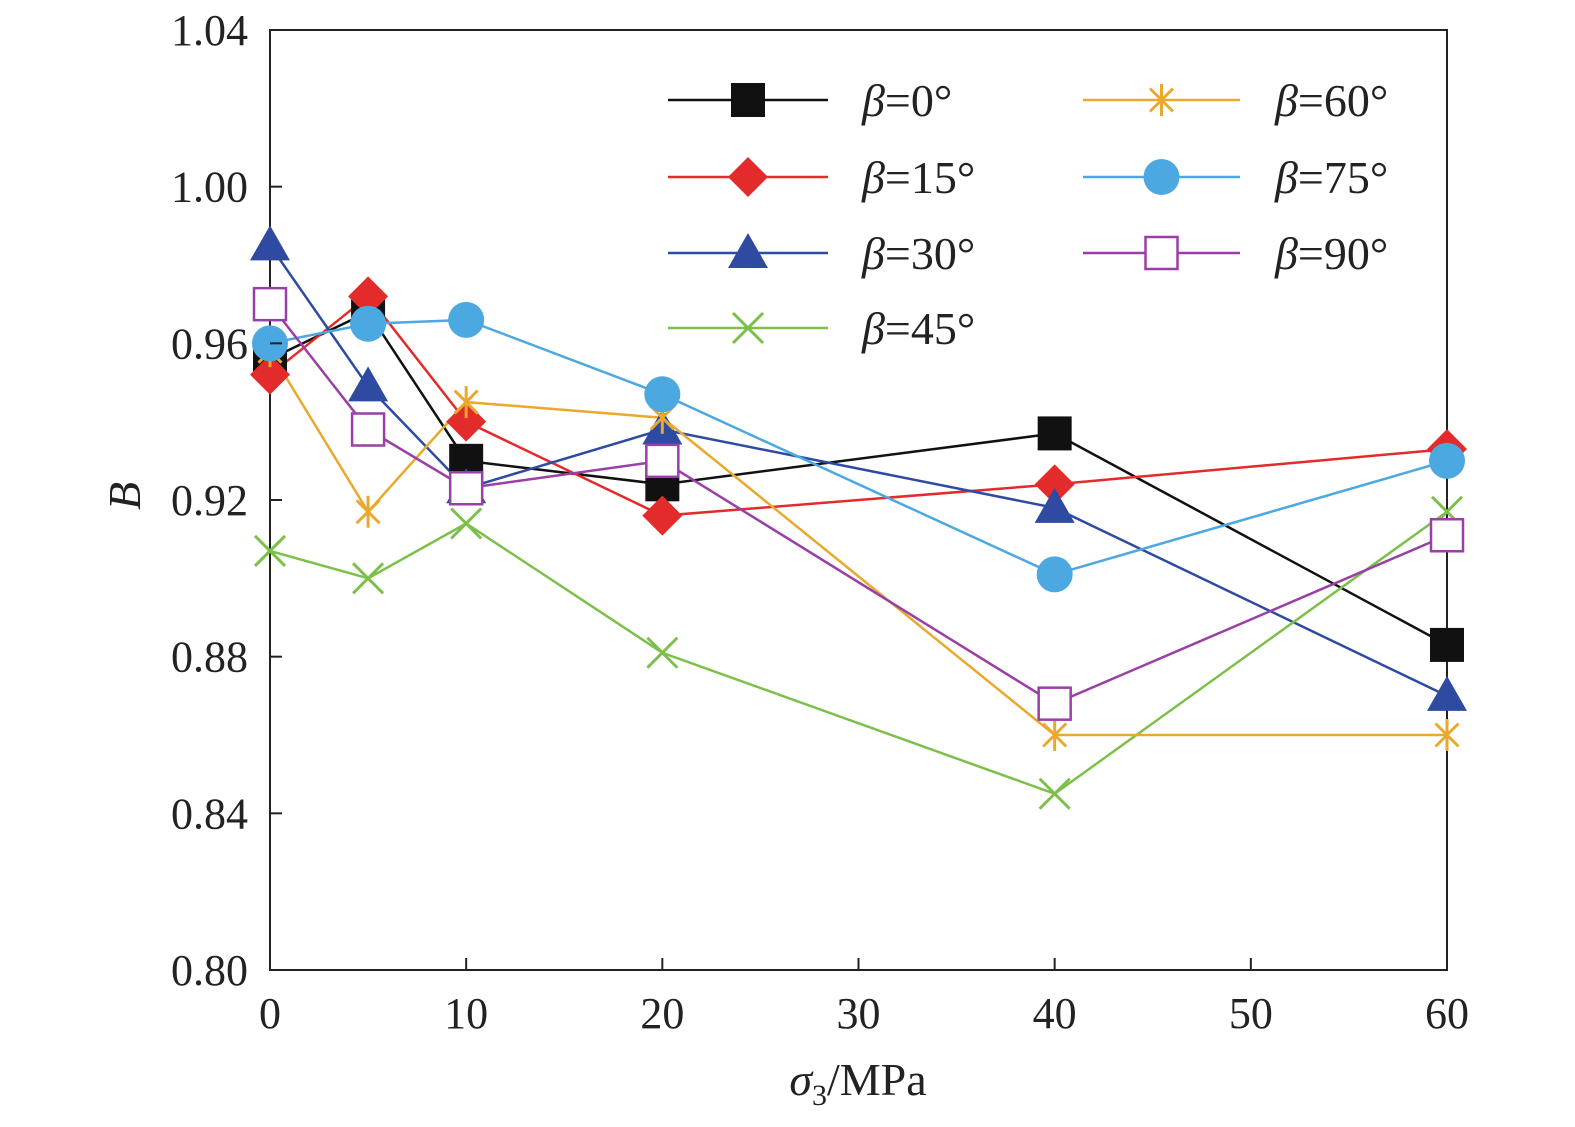 The height and width of the screenshot is (1127, 1575). I want to click on y-tick-label: 0.84, so click(209, 813).